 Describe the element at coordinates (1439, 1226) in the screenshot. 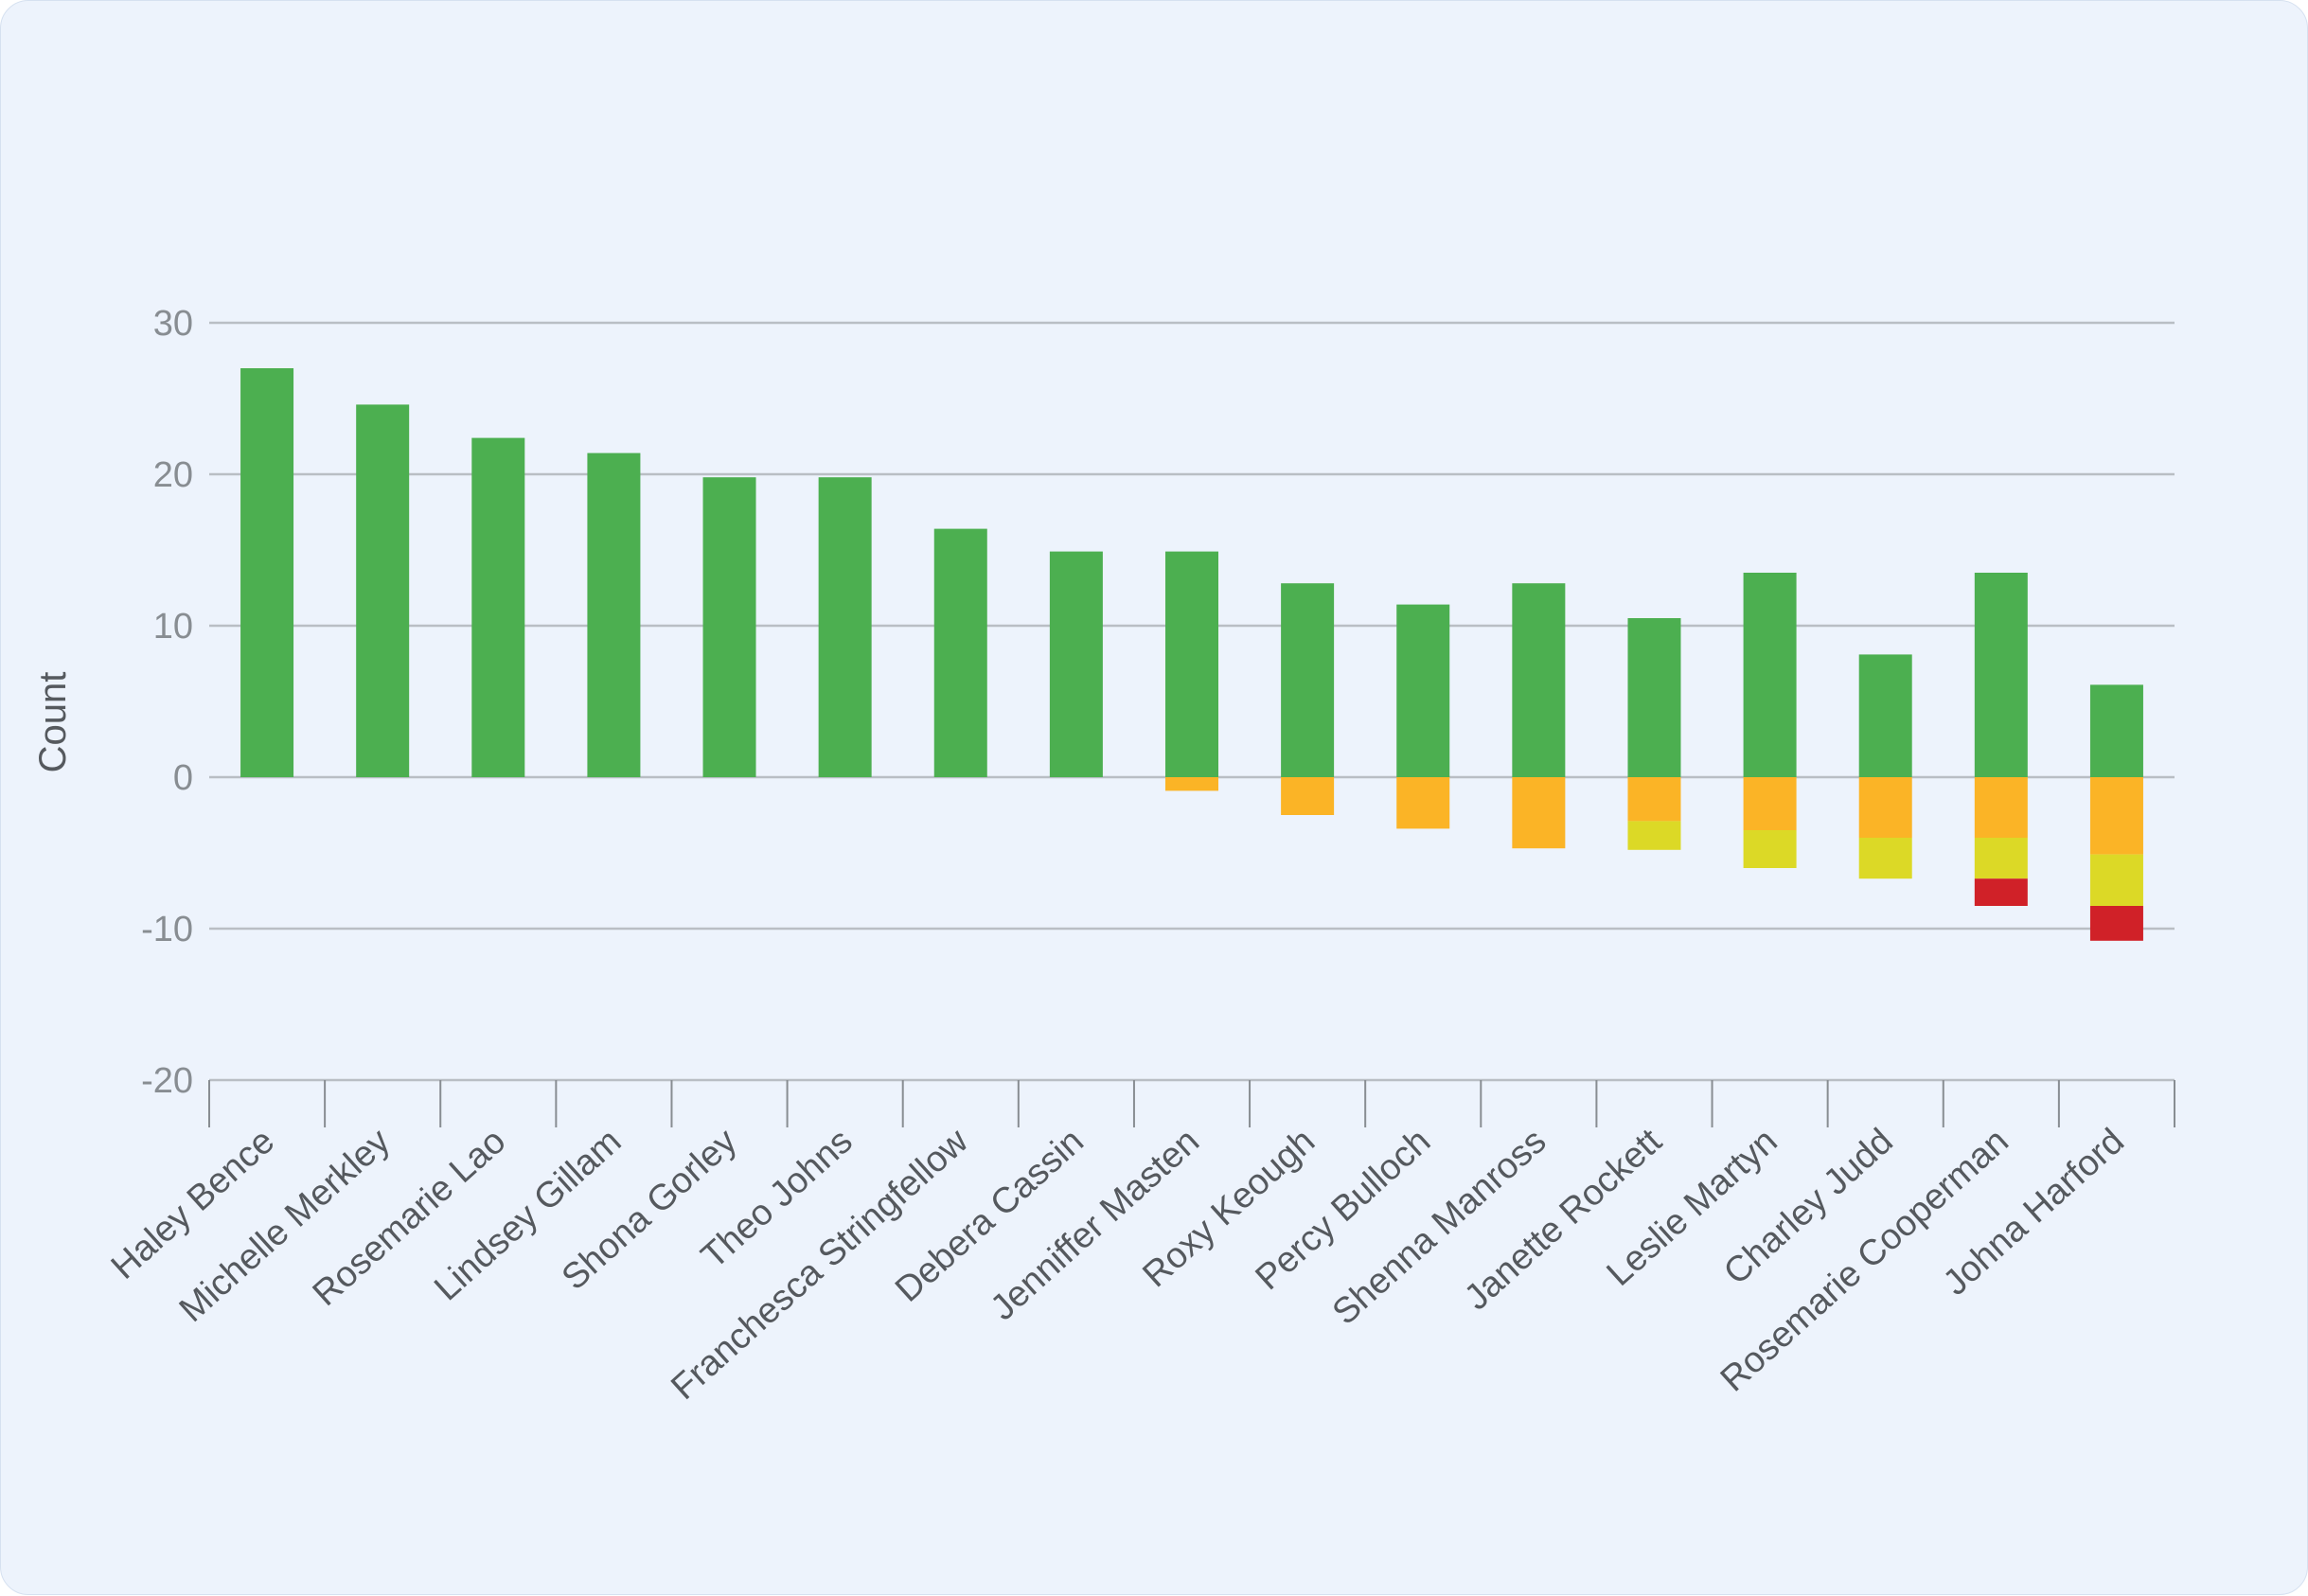

I see `x-tick-label: Shenna Manross` at that location.